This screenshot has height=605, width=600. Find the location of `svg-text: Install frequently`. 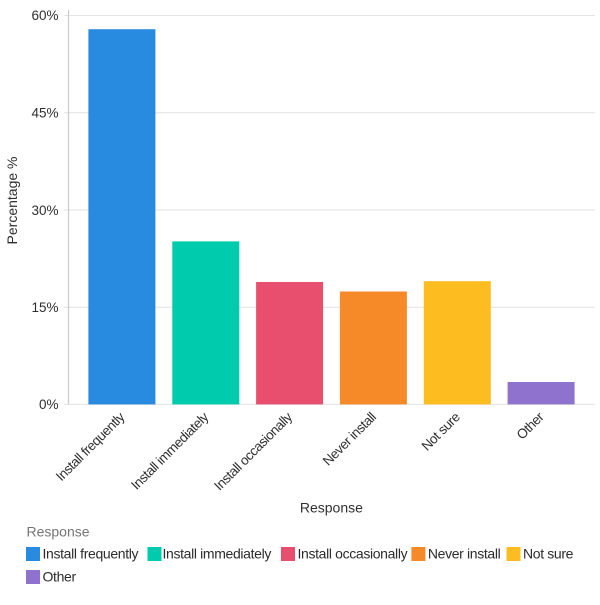

svg-text: Install frequently is located at coordinates (91, 554).